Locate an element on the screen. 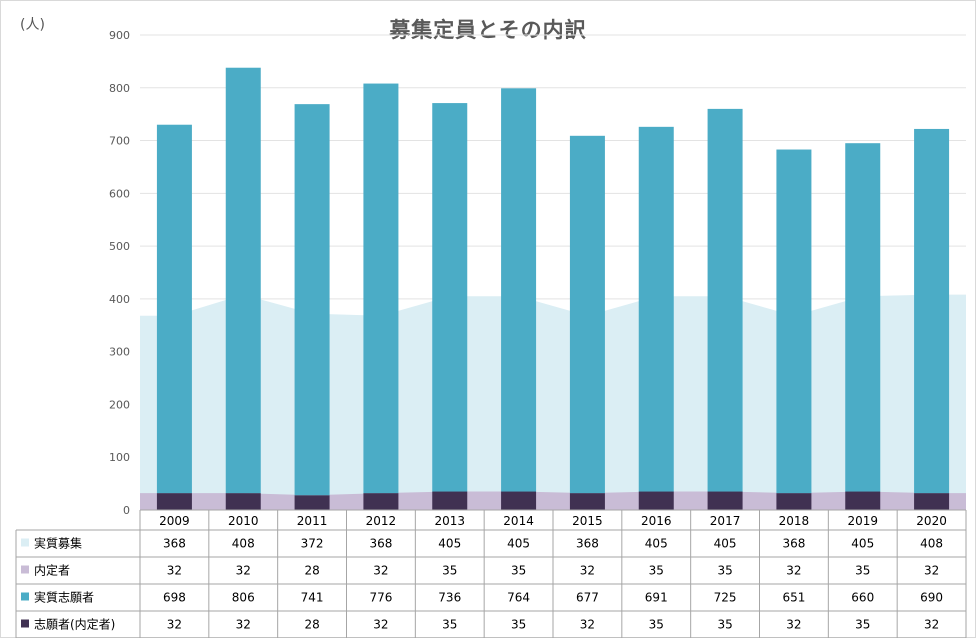 The image size is (976, 638). bar-real-applicants-2013 is located at coordinates (450, 297).